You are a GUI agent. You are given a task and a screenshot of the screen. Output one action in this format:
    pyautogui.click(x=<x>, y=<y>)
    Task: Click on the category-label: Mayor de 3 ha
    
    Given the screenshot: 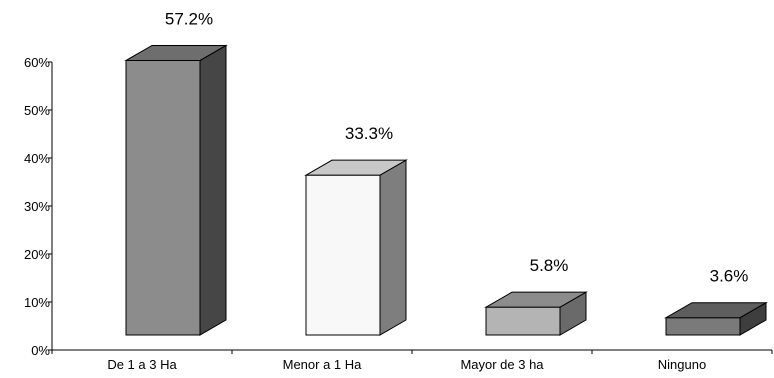 What is the action you would take?
    pyautogui.click(x=502, y=364)
    